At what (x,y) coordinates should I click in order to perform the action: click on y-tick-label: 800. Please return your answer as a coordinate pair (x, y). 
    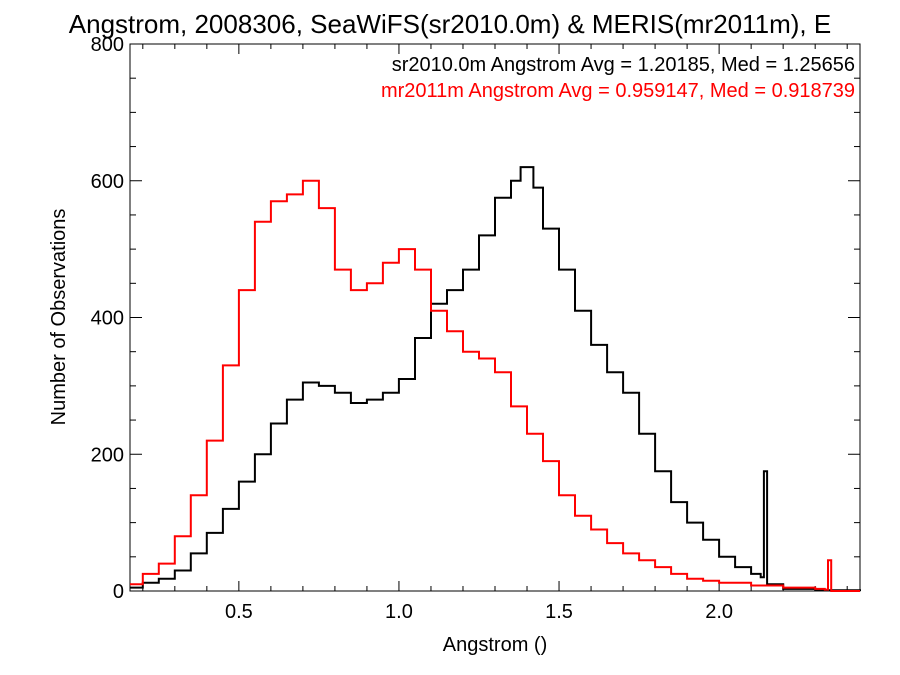
    Looking at the image, I should click on (107, 45).